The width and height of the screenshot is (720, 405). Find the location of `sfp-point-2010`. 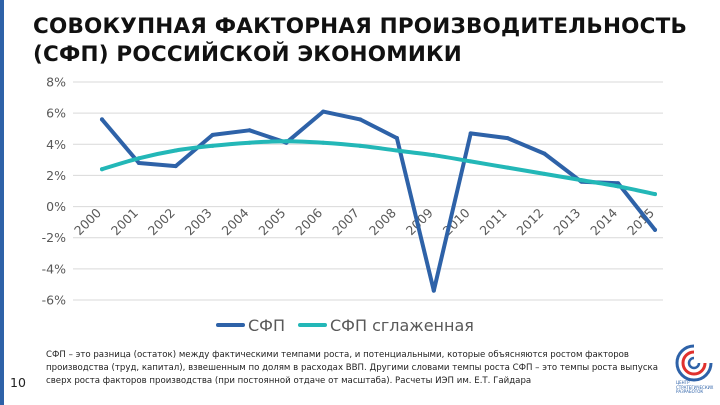

sfp-point-2010 is located at coordinates (470, 133).